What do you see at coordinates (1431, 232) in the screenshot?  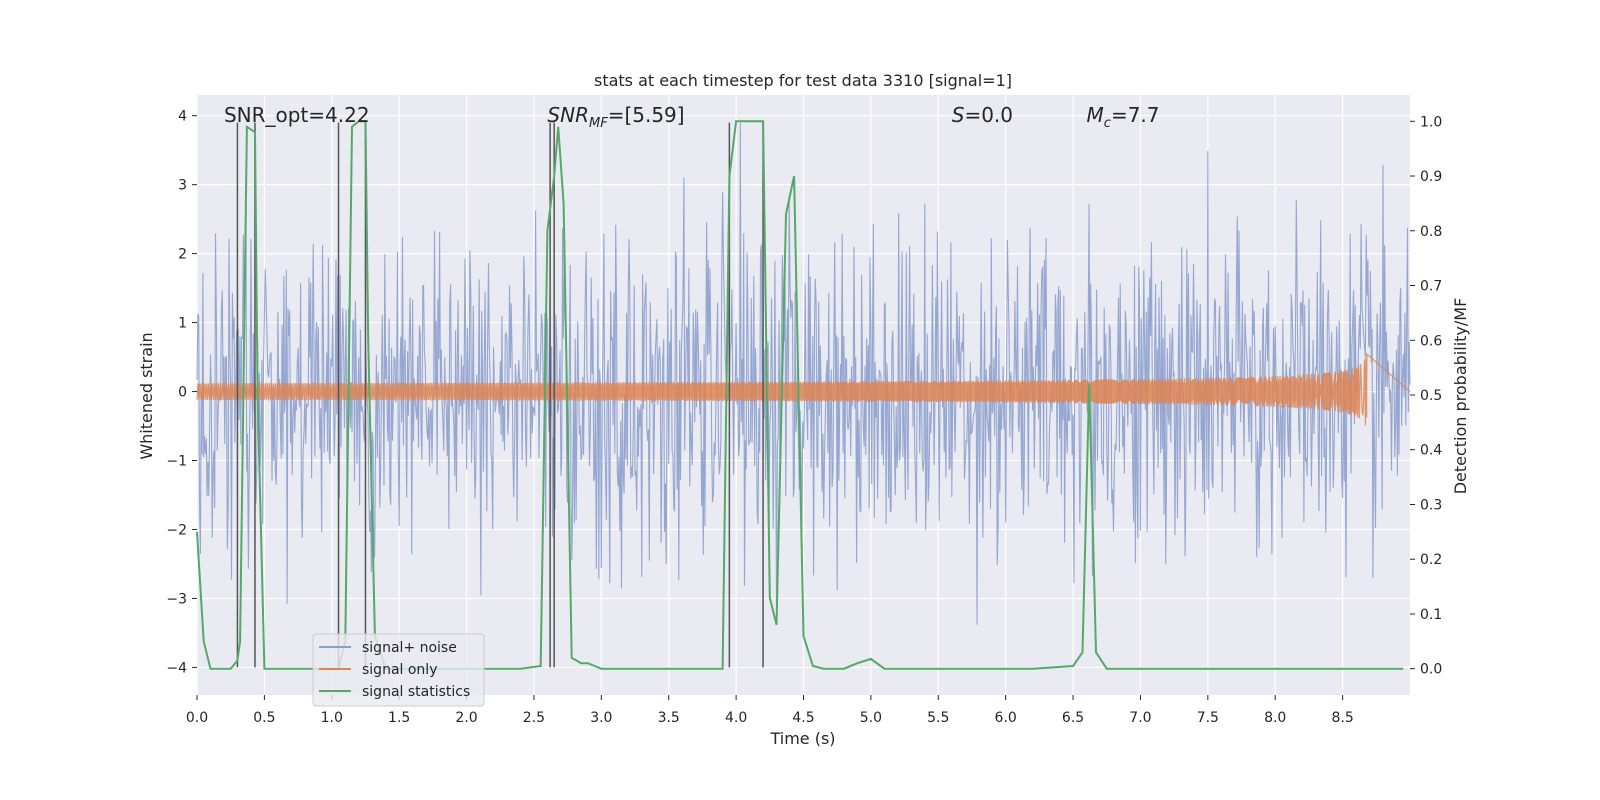 I see `right-y-tick-label: 0.8` at bounding box center [1431, 232].